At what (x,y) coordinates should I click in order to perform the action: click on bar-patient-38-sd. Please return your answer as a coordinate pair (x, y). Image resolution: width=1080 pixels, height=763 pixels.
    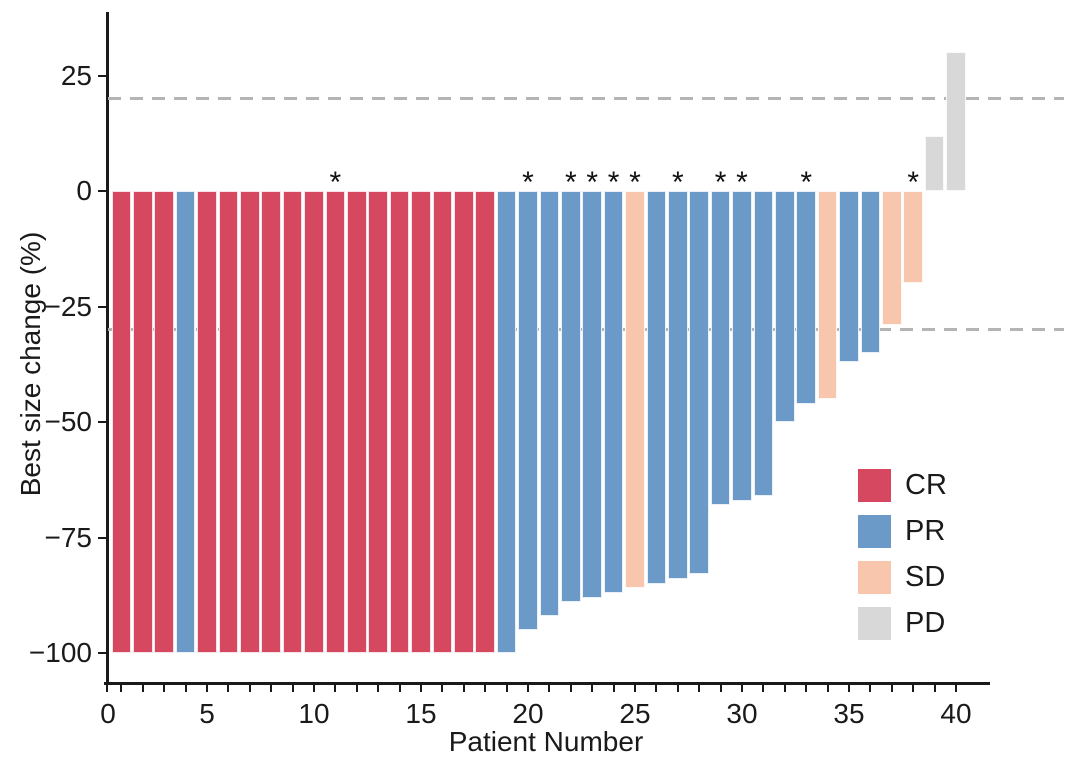
    Looking at the image, I should click on (913, 237).